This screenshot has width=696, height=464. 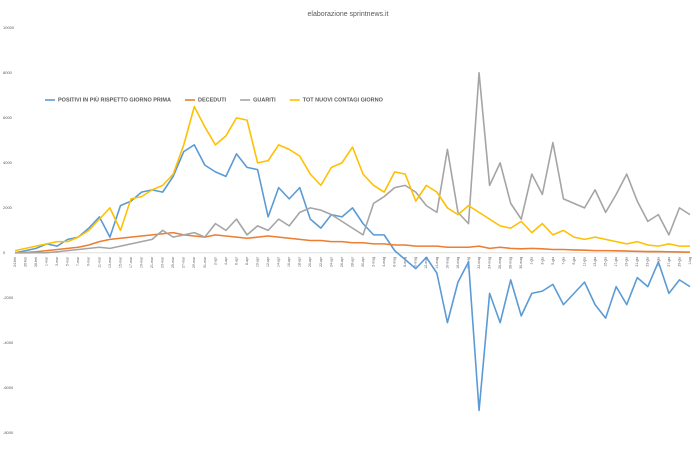 What do you see at coordinates (348, 14) in the screenshot?
I see `chart-title: elaborazione sprintnews.it` at bounding box center [348, 14].